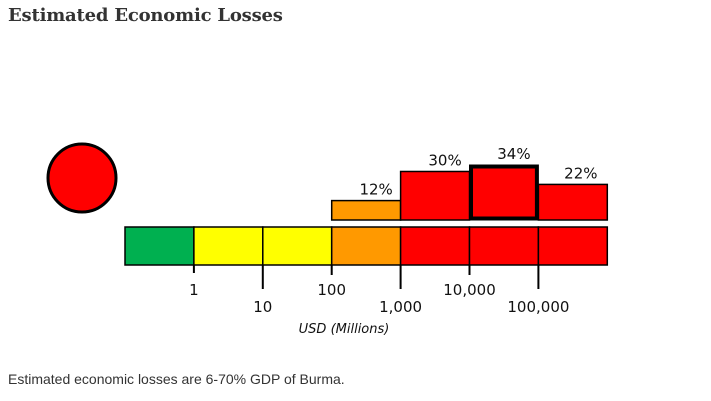 The image size is (711, 401). Describe the element at coordinates (262, 307) in the screenshot. I see `tick-label: 10` at that location.